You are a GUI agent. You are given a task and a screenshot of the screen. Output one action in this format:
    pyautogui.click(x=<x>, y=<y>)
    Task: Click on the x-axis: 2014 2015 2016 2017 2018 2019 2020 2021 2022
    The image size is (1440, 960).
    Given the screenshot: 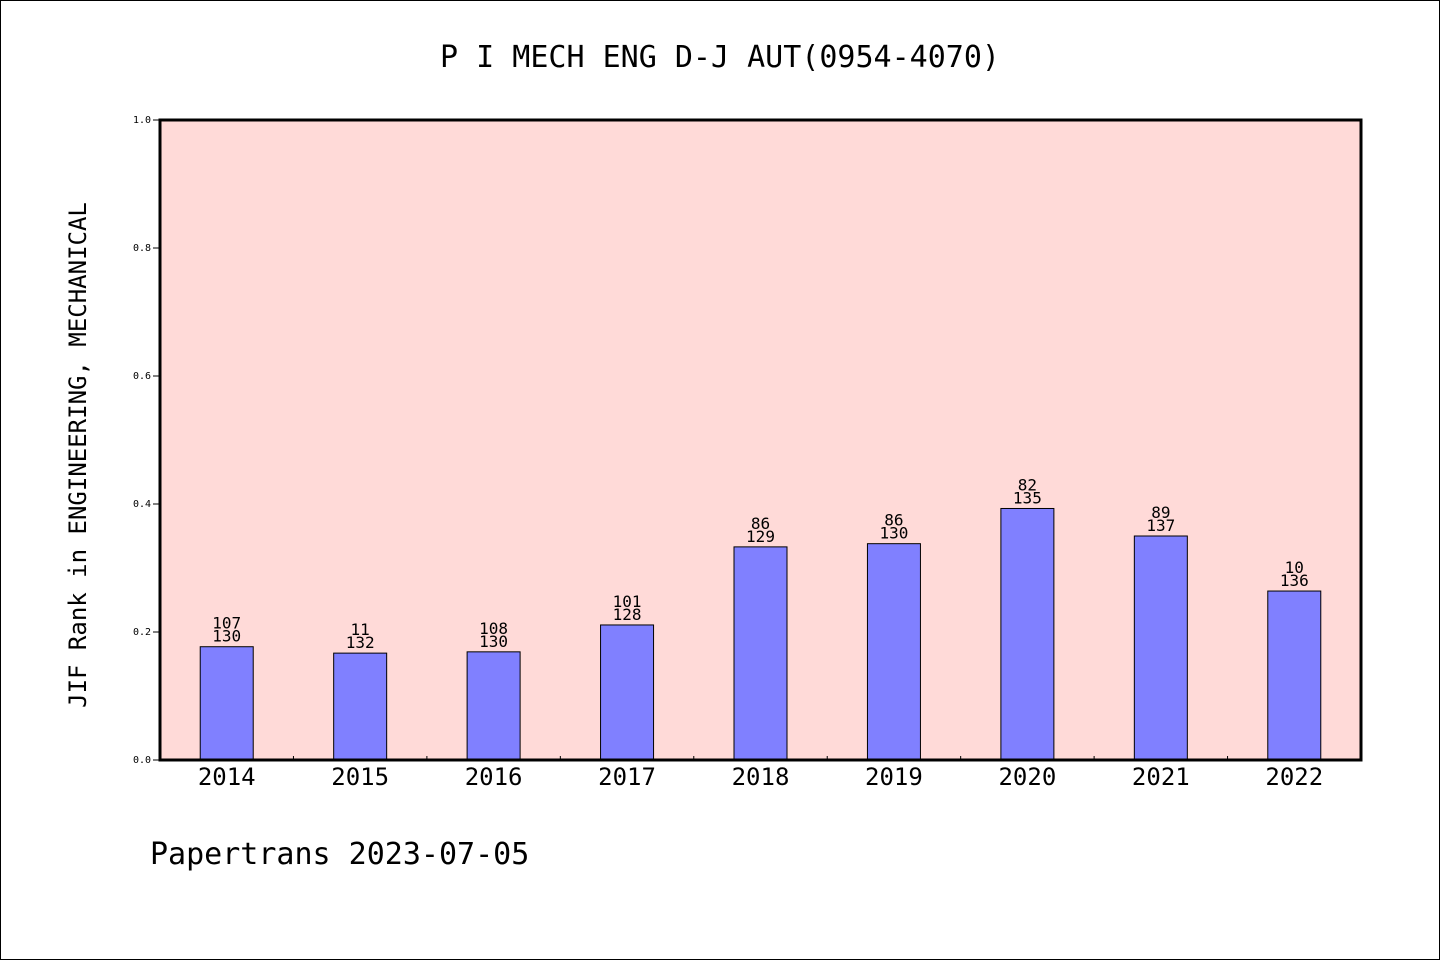 What is the action you would take?
    pyautogui.click(x=760, y=773)
    